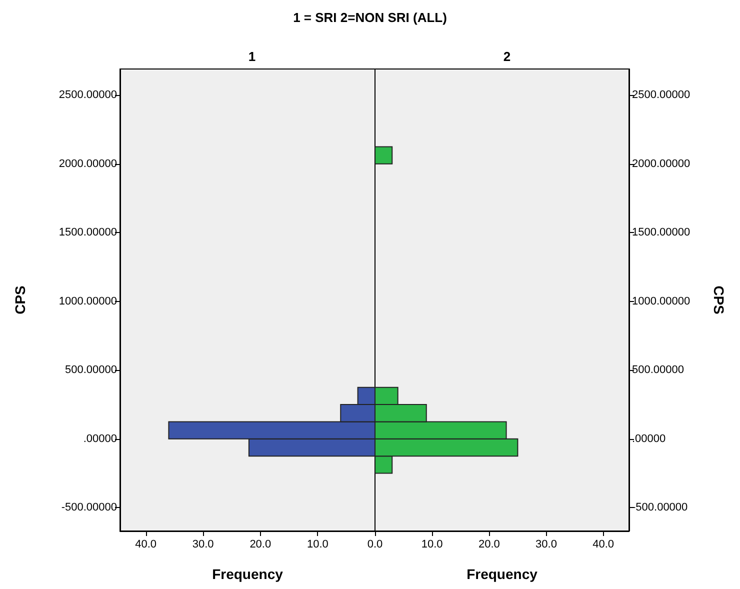 This screenshot has height=589, width=740. I want to click on chart-subtitle: 1, so click(252, 56).